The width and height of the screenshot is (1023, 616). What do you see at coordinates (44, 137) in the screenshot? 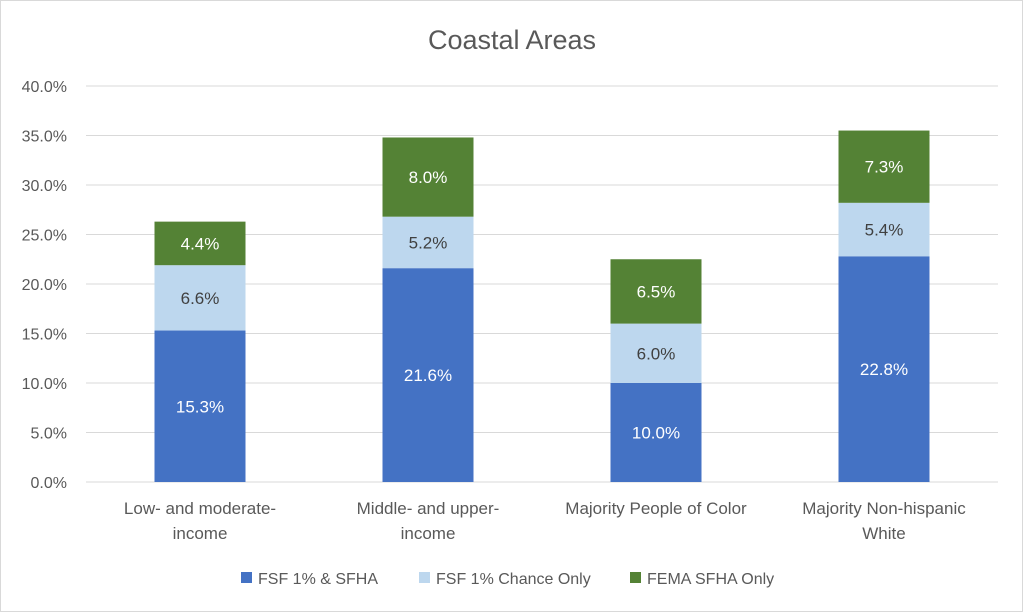
I see `y-tick-label: 35.0%` at bounding box center [44, 137].